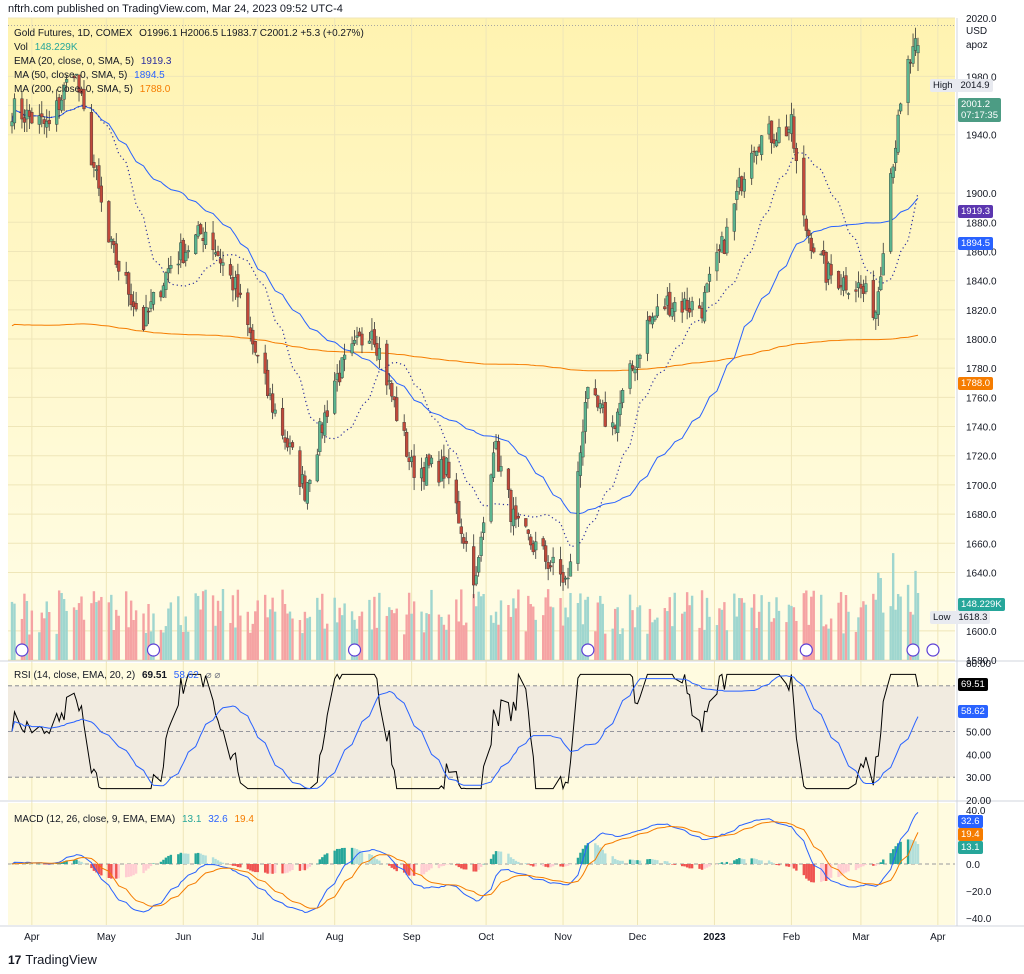 Image resolution: width=1024 pixels, height=974 pixels. I want to click on event-marker-icon, so click(913, 650).